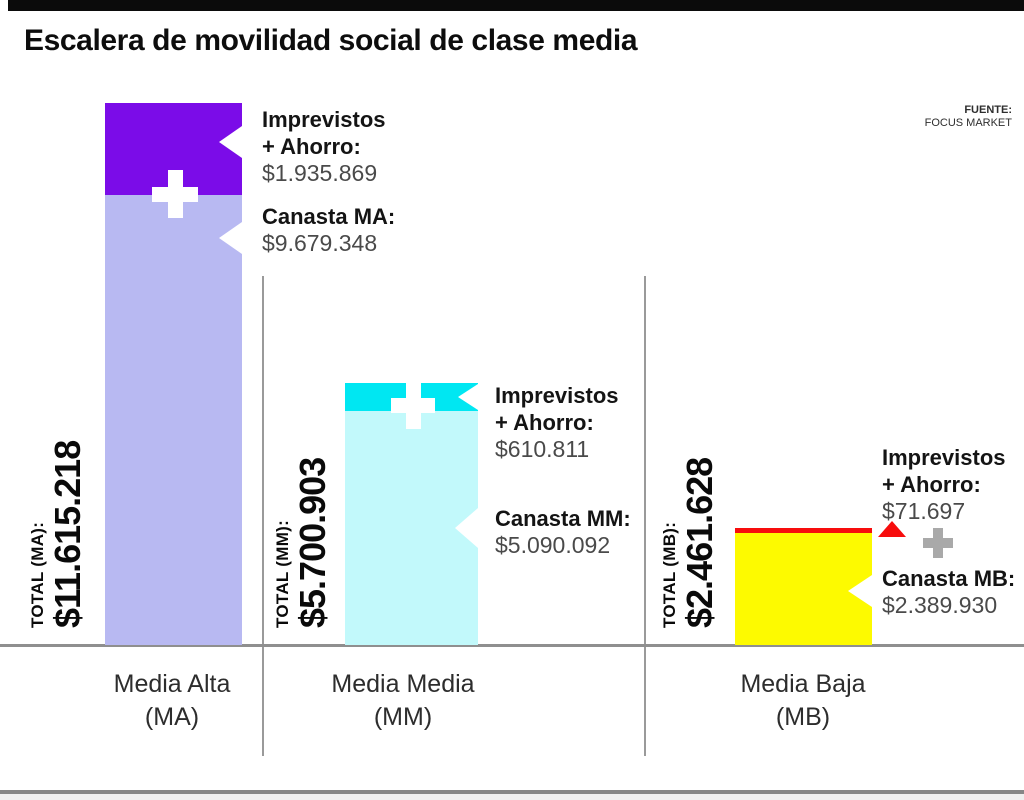  I want to click on bar-ma-canasta-segment, so click(173, 420).